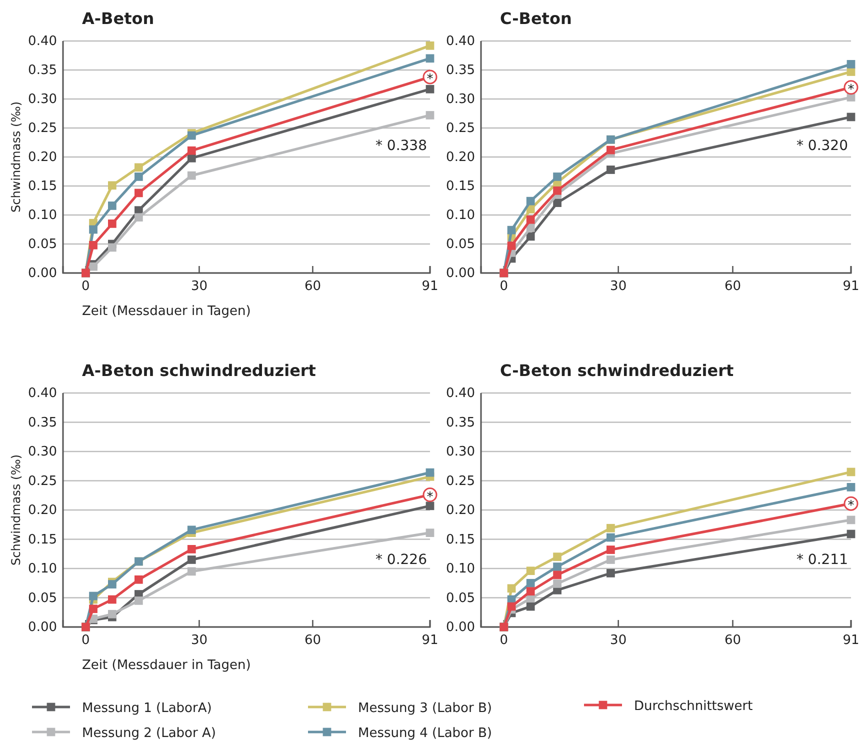 The width and height of the screenshot is (862, 742). Describe the element at coordinates (118, 18) in the screenshot. I see `chart-title: A-Beton` at that location.